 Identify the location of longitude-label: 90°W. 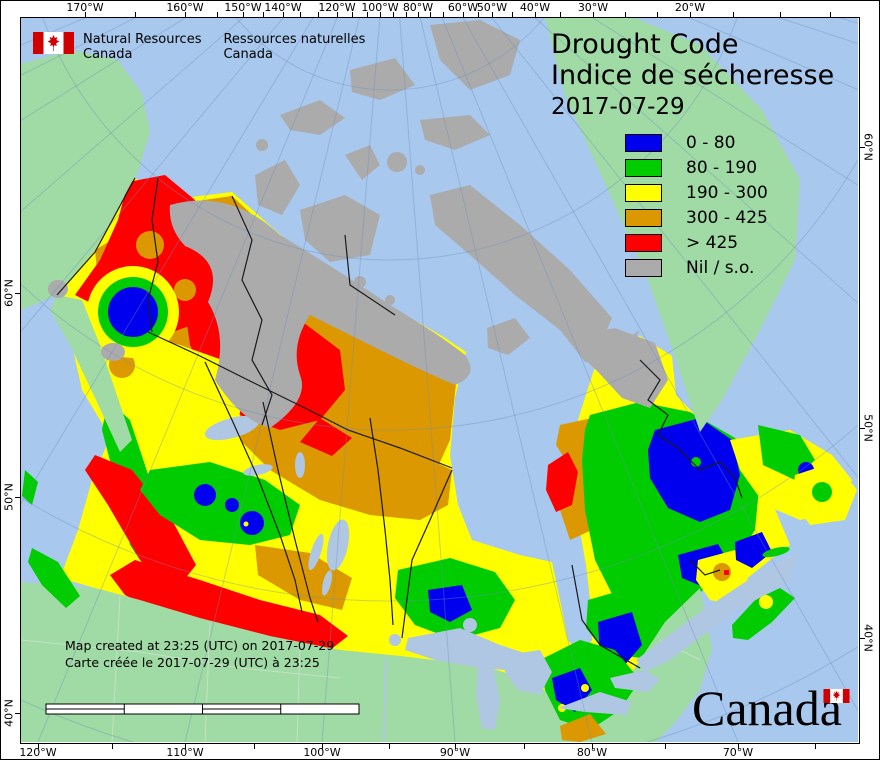
(455, 752).